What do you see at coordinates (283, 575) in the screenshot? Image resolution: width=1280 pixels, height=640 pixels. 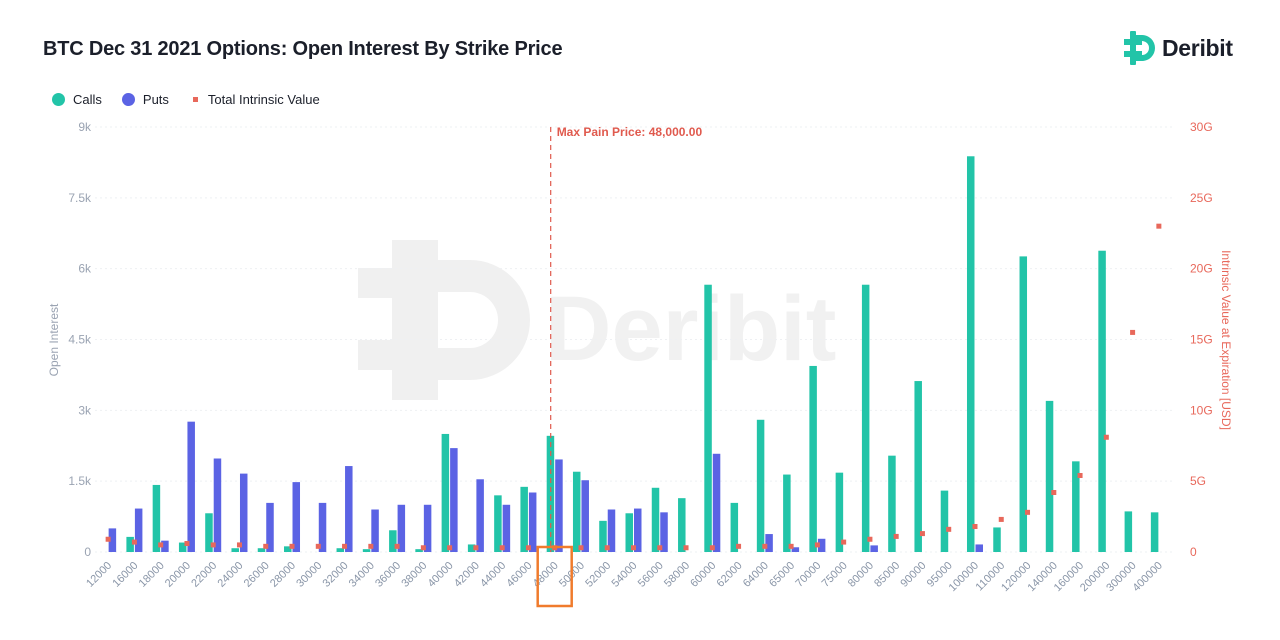 I see `x-tick-label: 28000` at bounding box center [283, 575].